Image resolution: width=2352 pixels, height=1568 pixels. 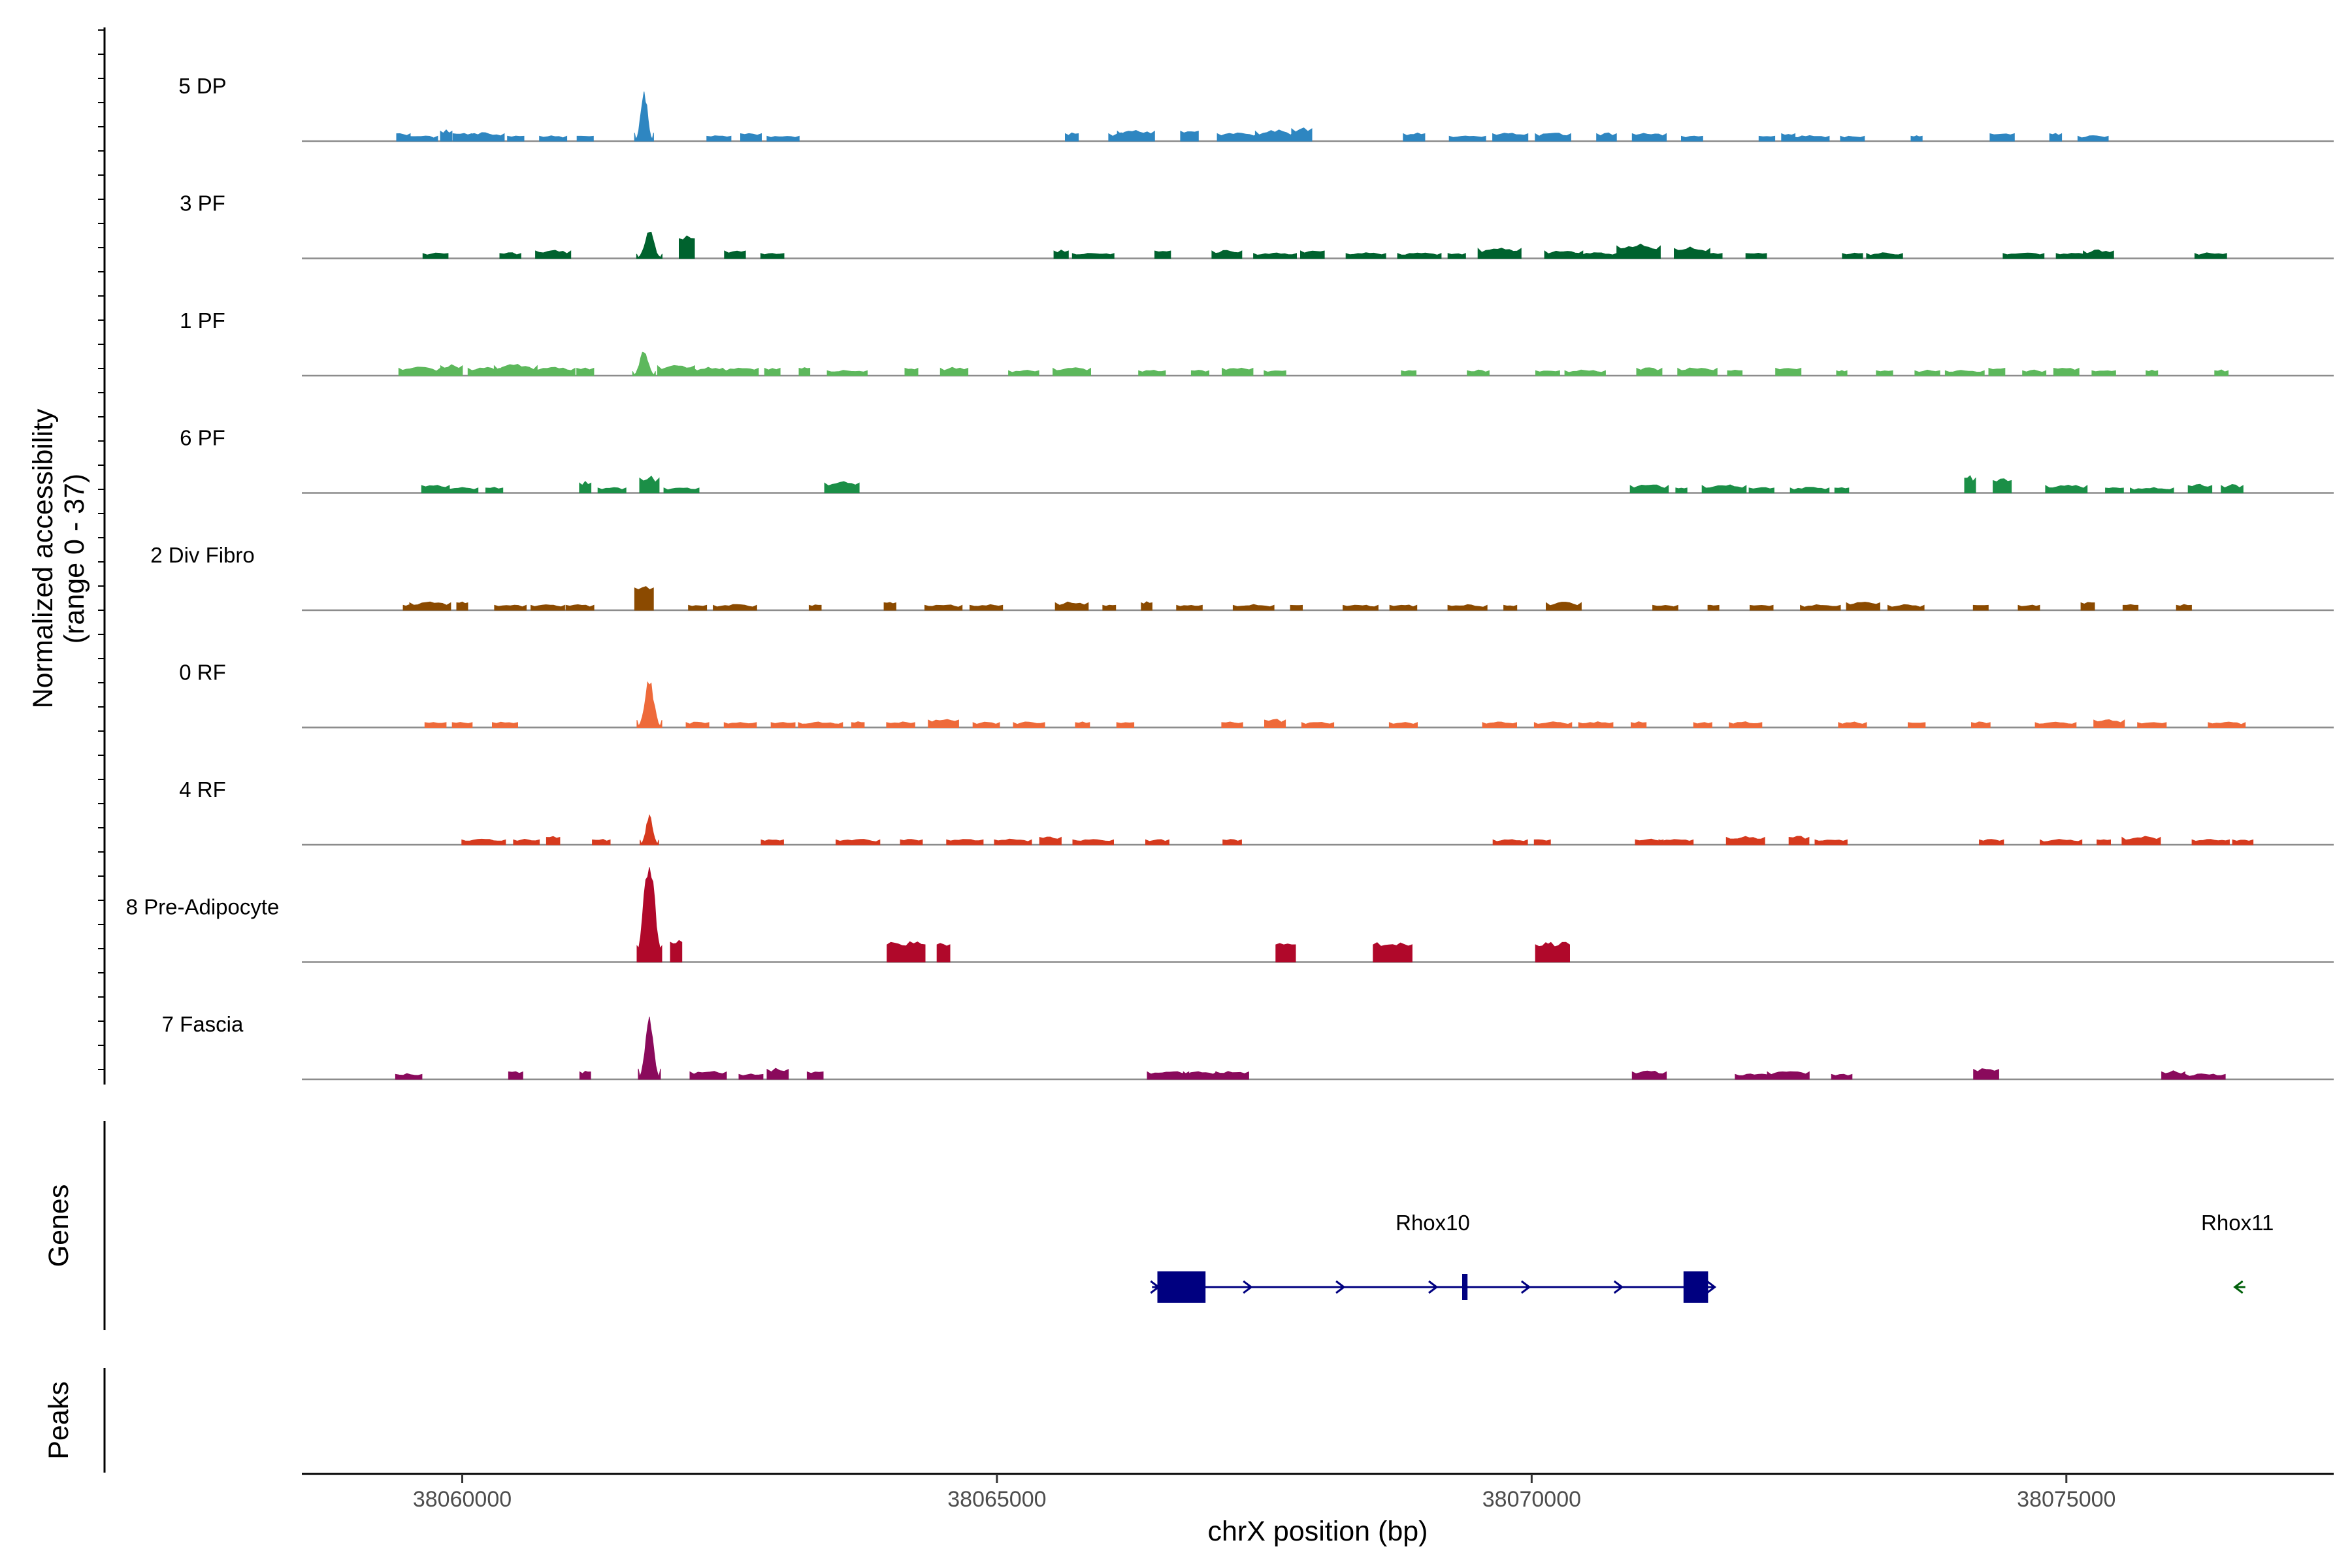 I want to click on track-label: 1 PF, so click(x=202, y=320).